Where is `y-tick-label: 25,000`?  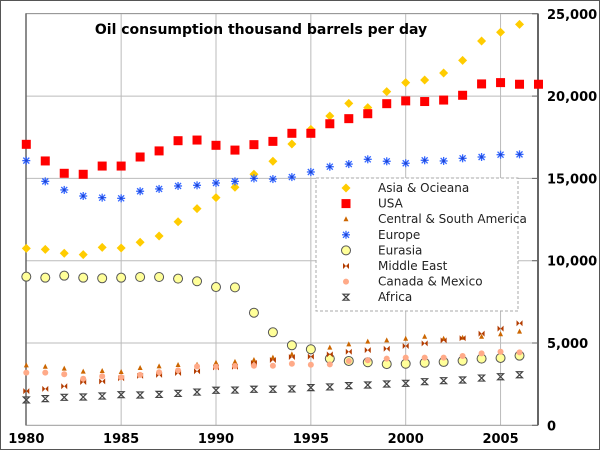
y-tick-label: 25,000 is located at coordinates (572, 15).